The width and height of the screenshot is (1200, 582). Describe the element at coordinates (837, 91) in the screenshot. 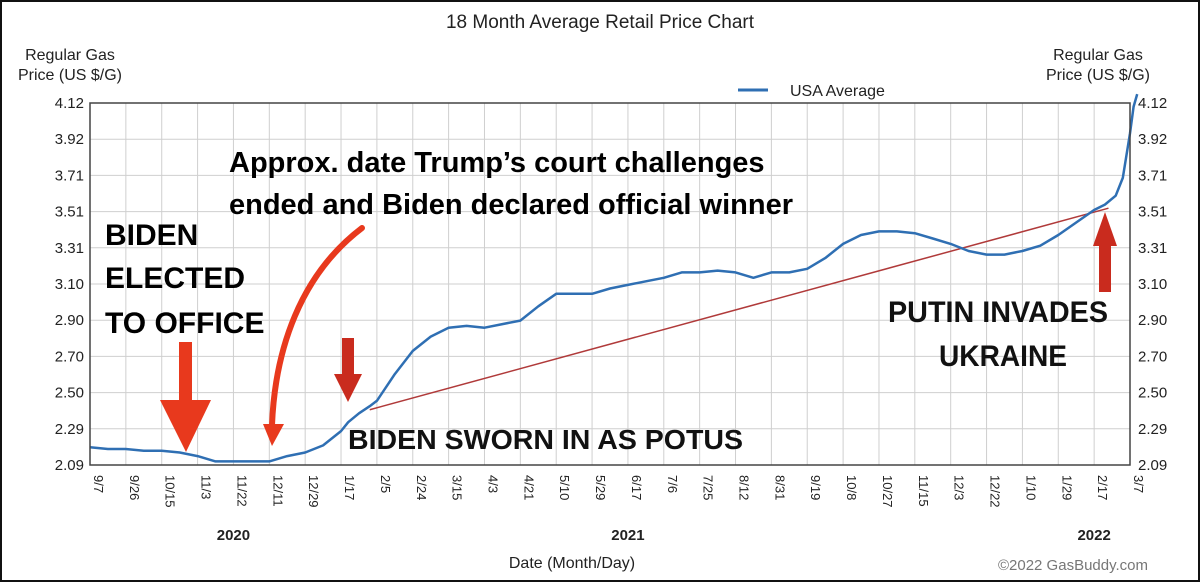

I see `legend-label: USA Average` at that location.